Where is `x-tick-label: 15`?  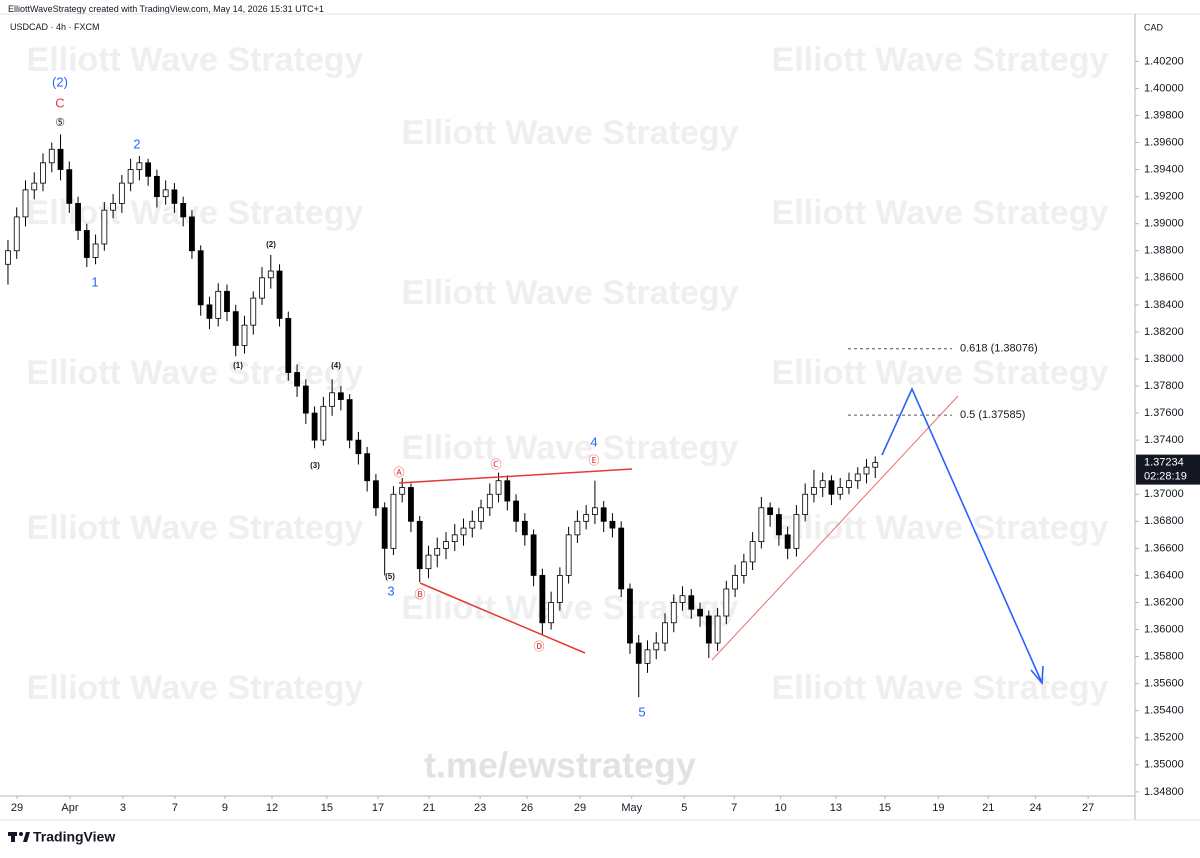 x-tick-label: 15 is located at coordinates (885, 808).